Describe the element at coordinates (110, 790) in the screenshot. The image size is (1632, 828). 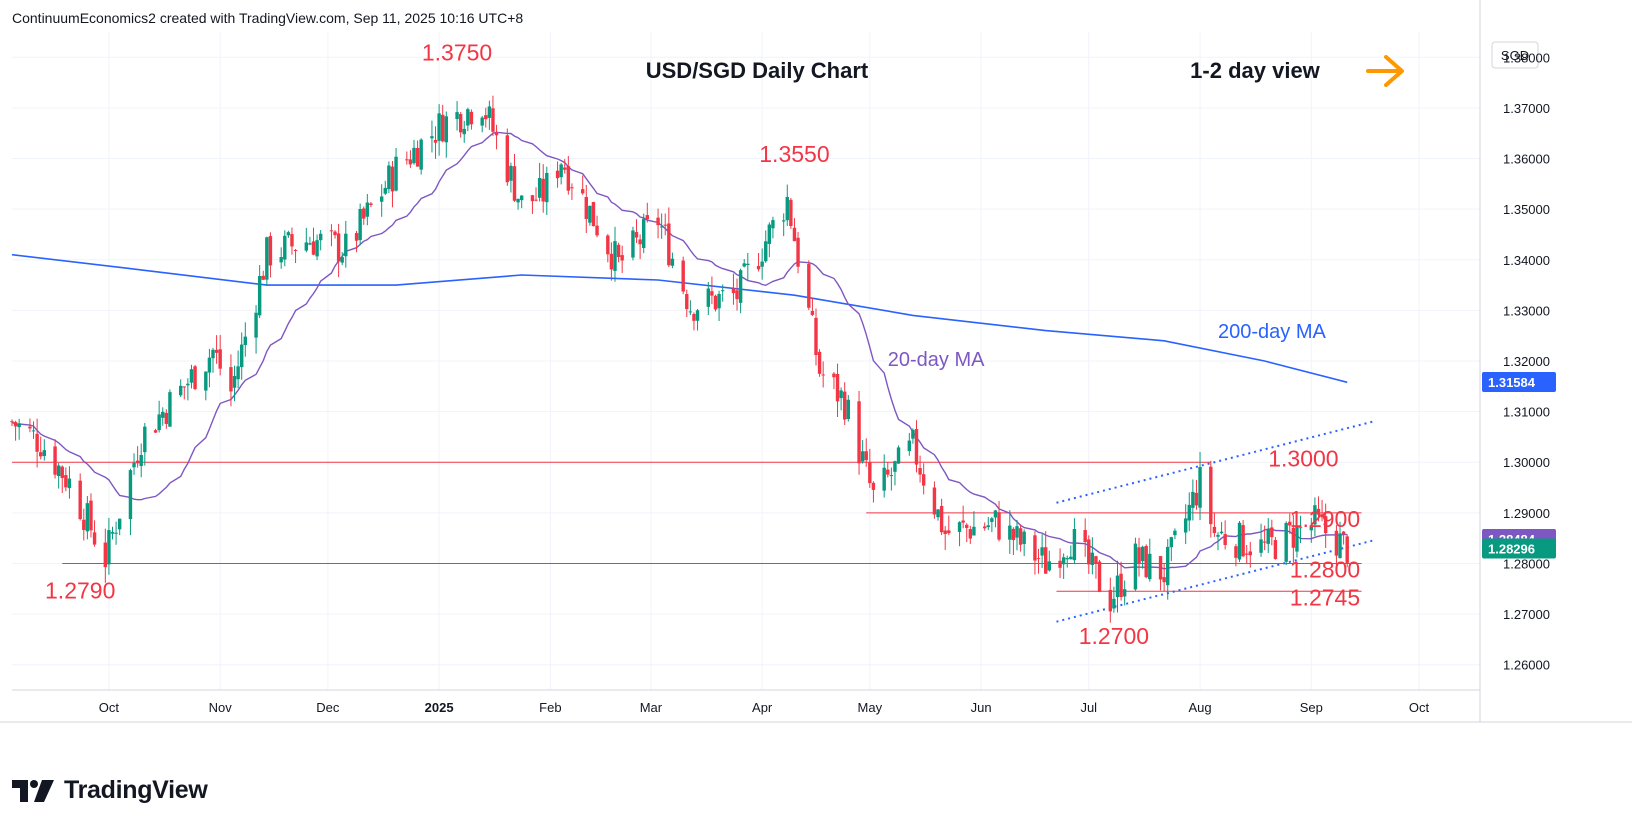
I see `tradingview-brand: TradingView` at that location.